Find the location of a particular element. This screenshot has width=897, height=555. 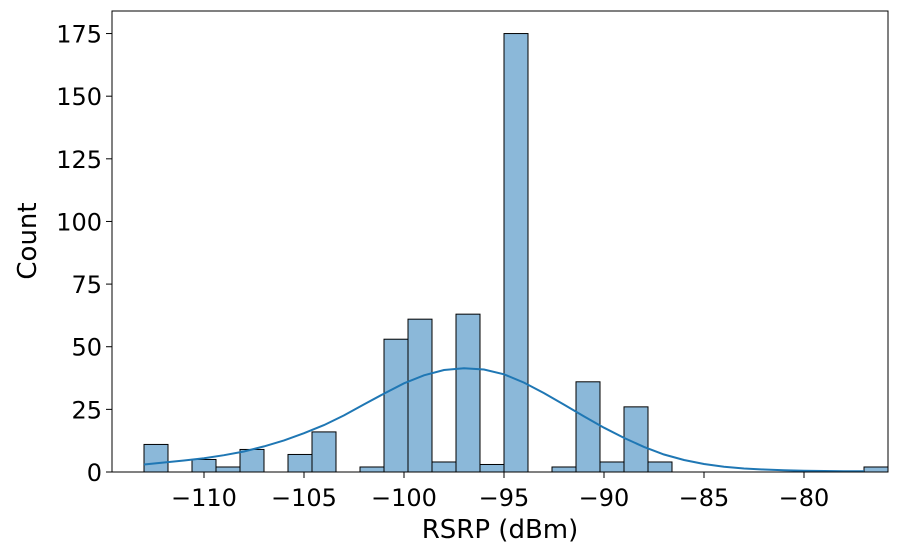

y-tick-label: 50 is located at coordinates (86, 348).